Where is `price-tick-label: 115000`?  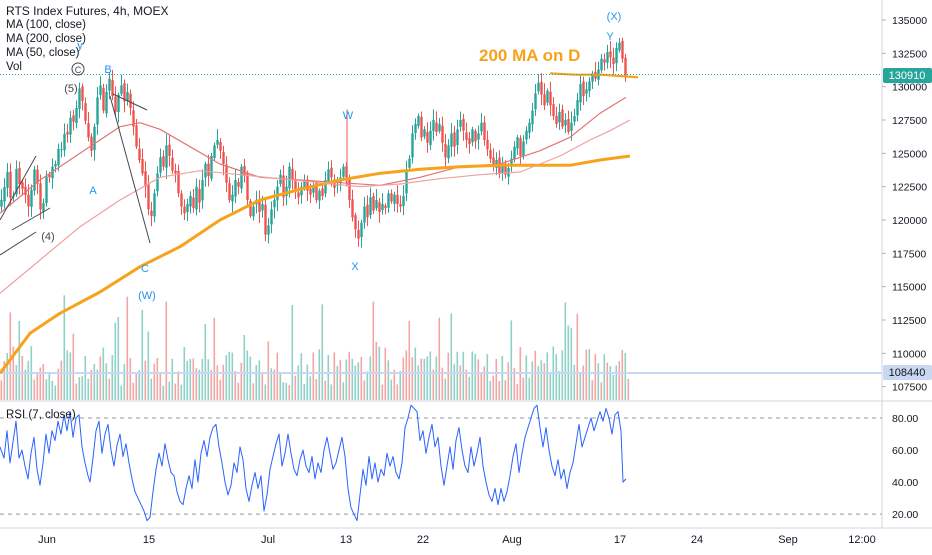
price-tick-label: 115000 is located at coordinates (909, 288).